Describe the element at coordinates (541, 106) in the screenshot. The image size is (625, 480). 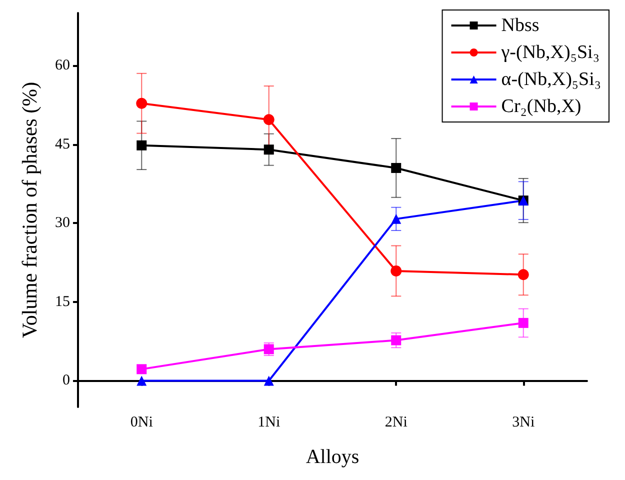
I see `legend-label: Cr₂(Nb,X)` at that location.